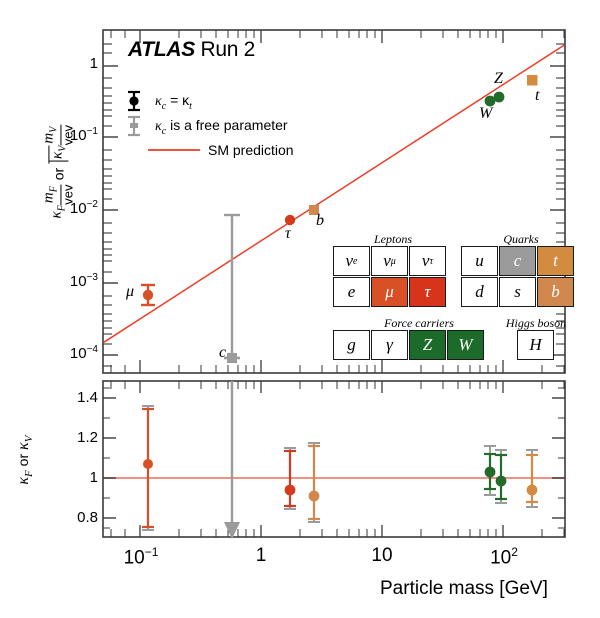 This screenshot has height=618, width=600. I want to click on particle-group-title-quarks: Quarks, so click(521, 239).